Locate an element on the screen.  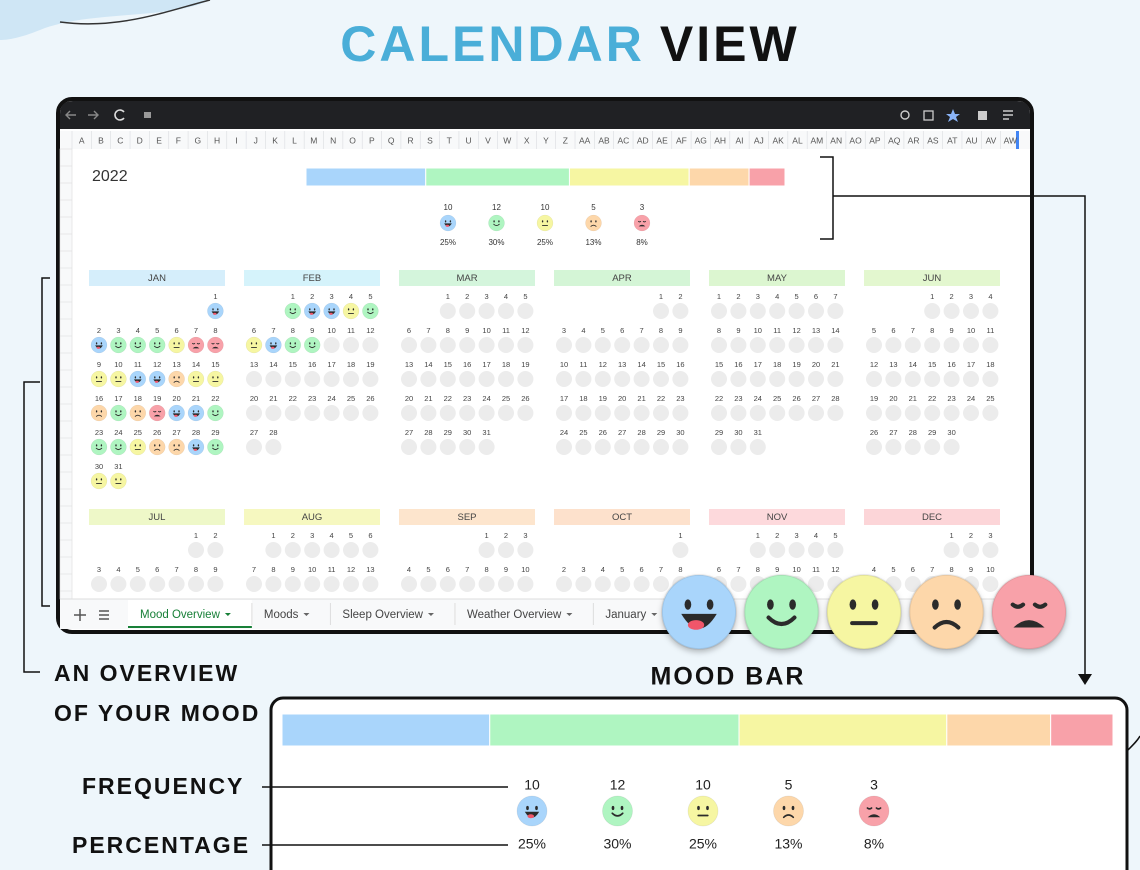
reading-list-icon is located at coordinates (1008, 115).